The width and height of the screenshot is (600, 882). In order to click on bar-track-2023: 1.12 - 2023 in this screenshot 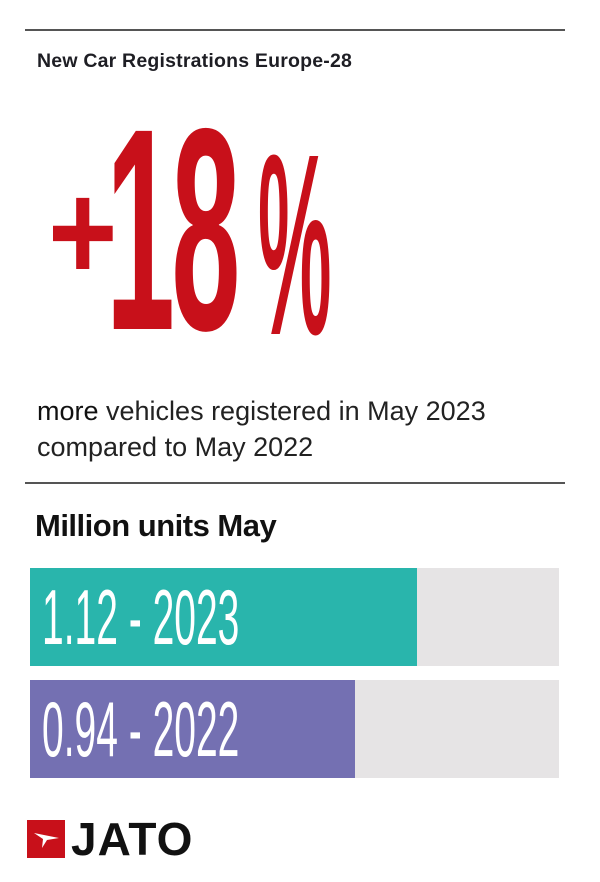, I will do `click(294, 617)`.